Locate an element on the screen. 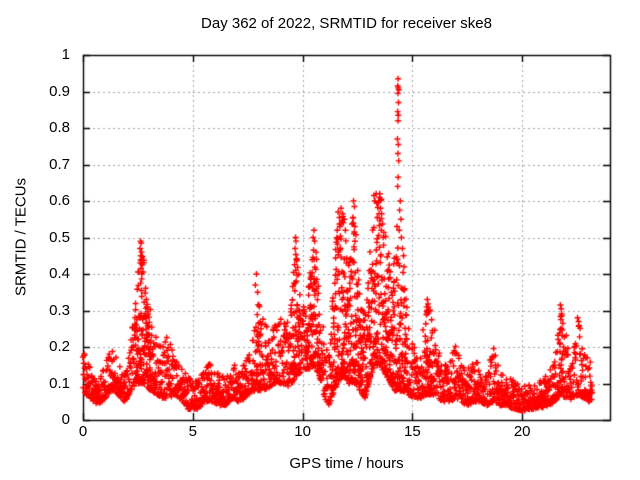 Image resolution: width=640 pixels, height=480 pixels. x-tick-label: 20 is located at coordinates (522, 431).